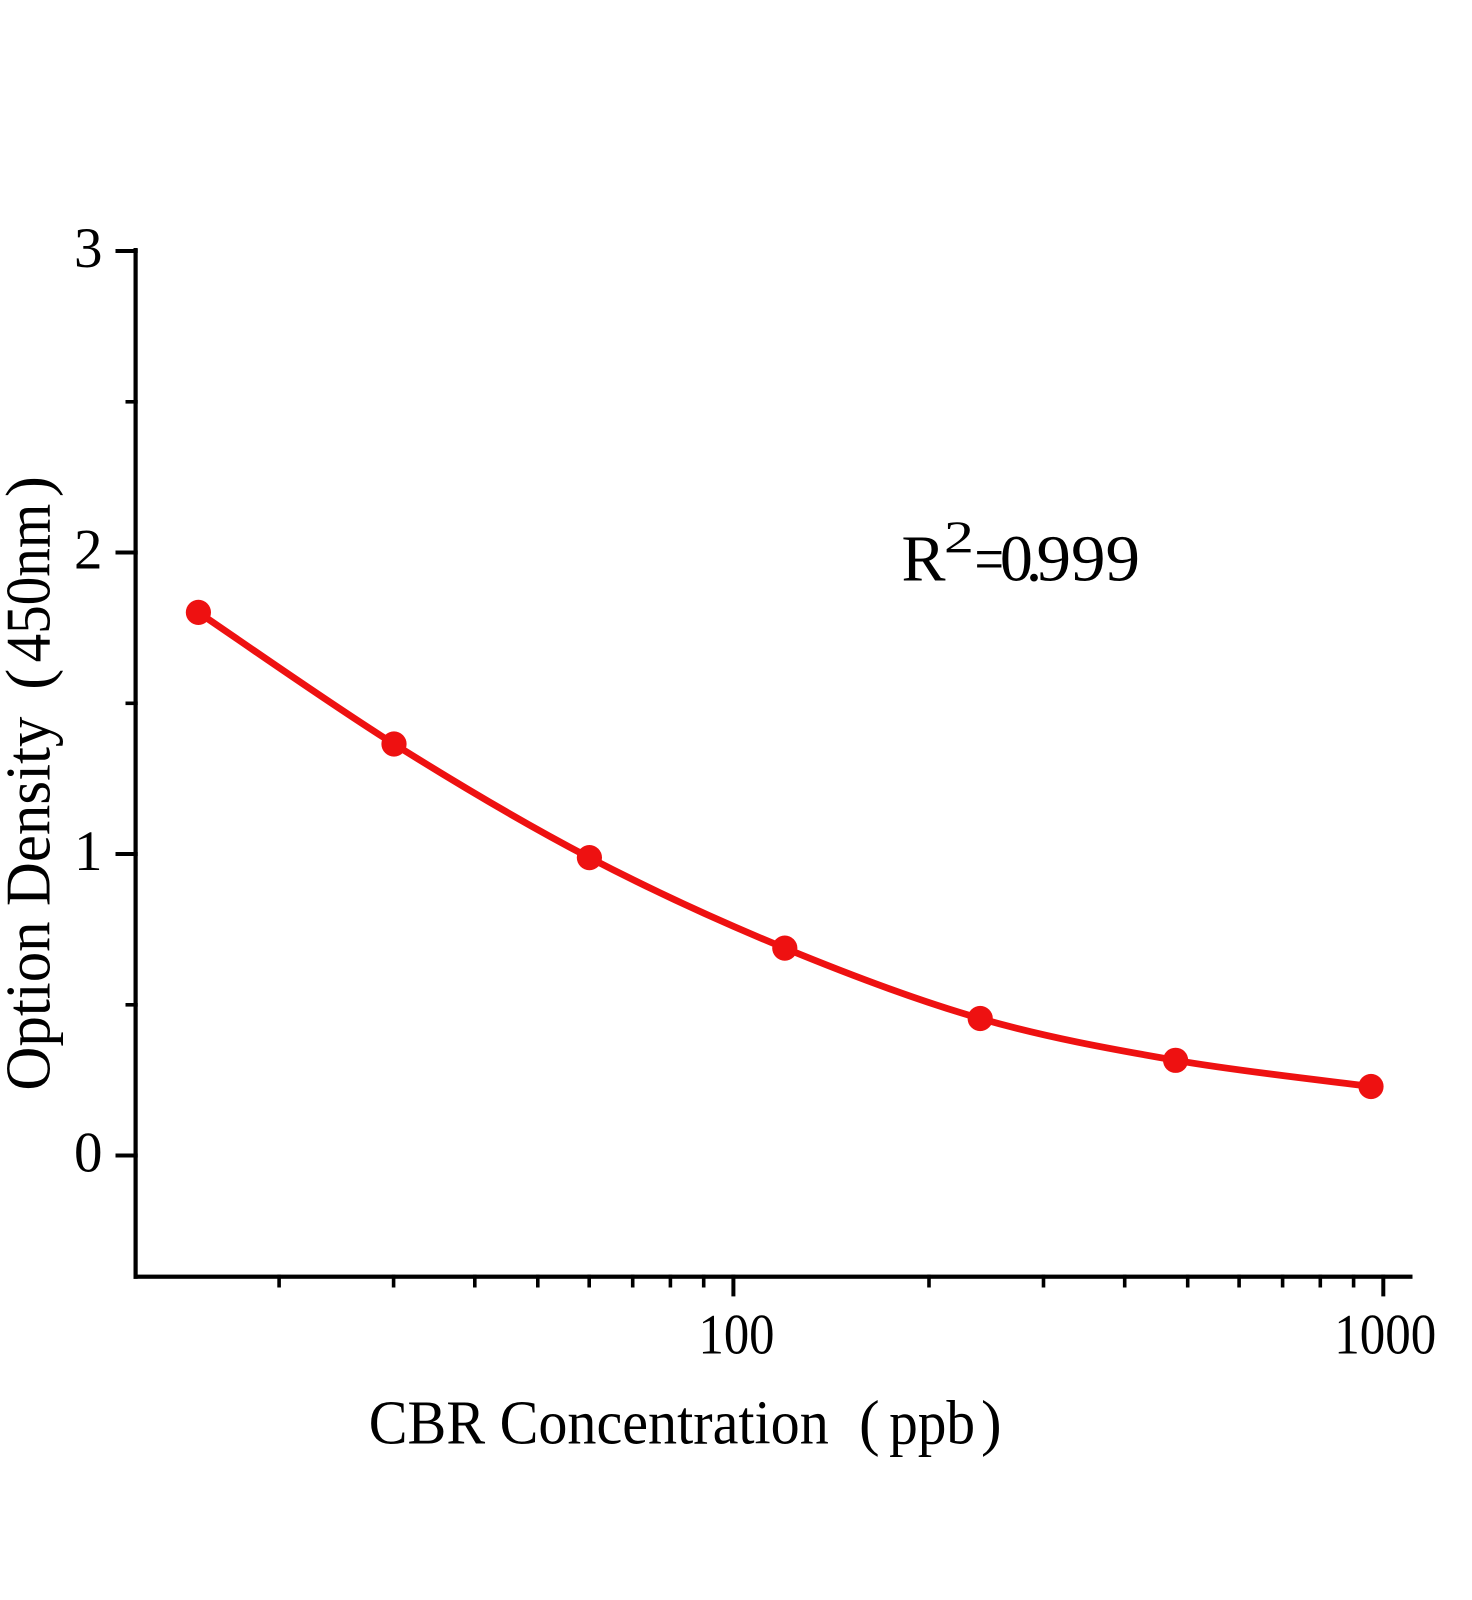 Image resolution: width=1472 pixels, height=1600 pixels. Describe the element at coordinates (924, 558) in the screenshot. I see `svg-text: R` at that location.